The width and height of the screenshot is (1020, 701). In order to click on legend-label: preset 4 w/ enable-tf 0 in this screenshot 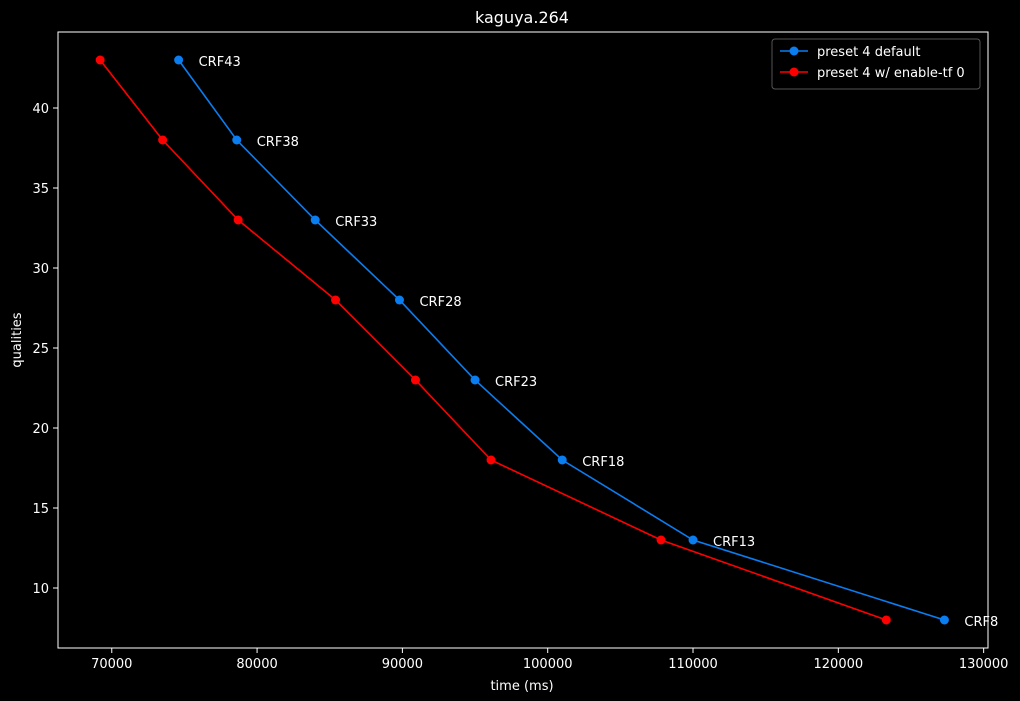, I will do `click(891, 73)`.